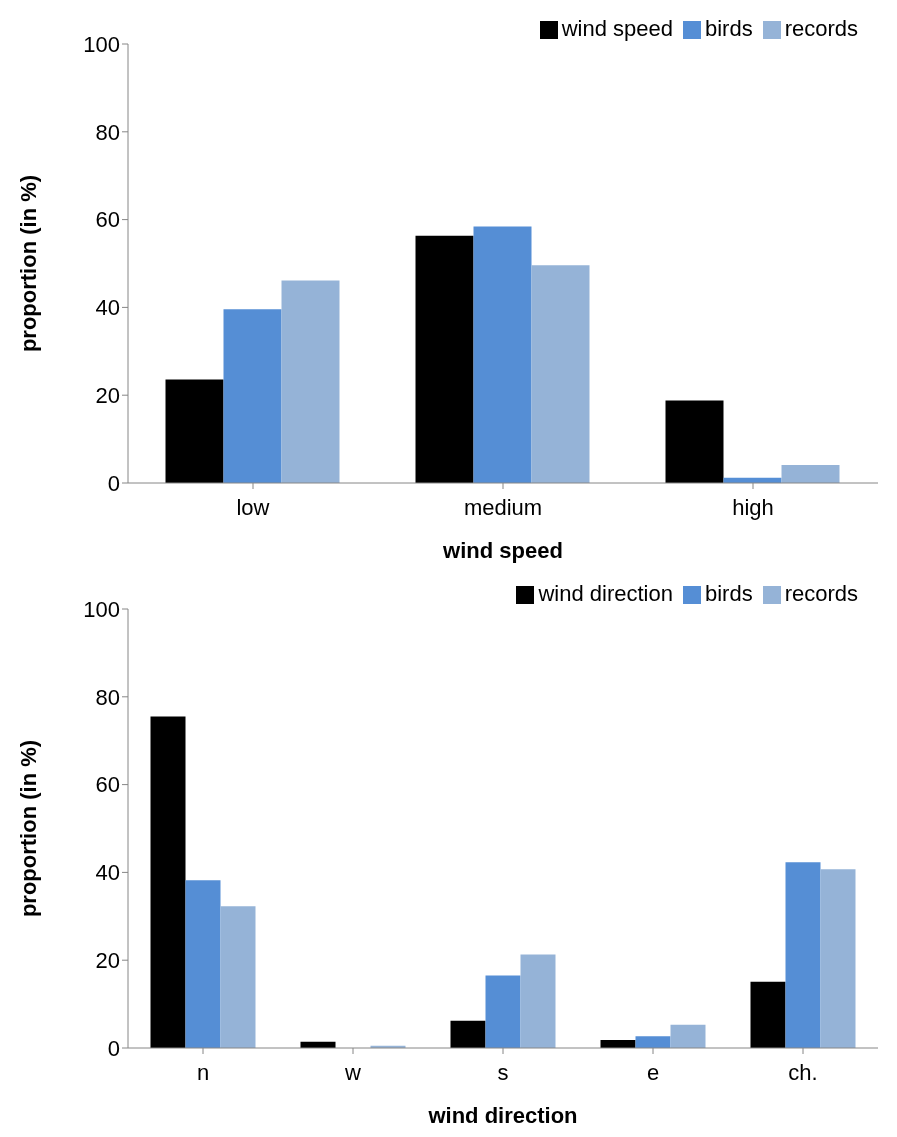 The height and width of the screenshot is (1137, 897). What do you see at coordinates (203, 1072) in the screenshot?
I see `x-tick-label: n` at bounding box center [203, 1072].